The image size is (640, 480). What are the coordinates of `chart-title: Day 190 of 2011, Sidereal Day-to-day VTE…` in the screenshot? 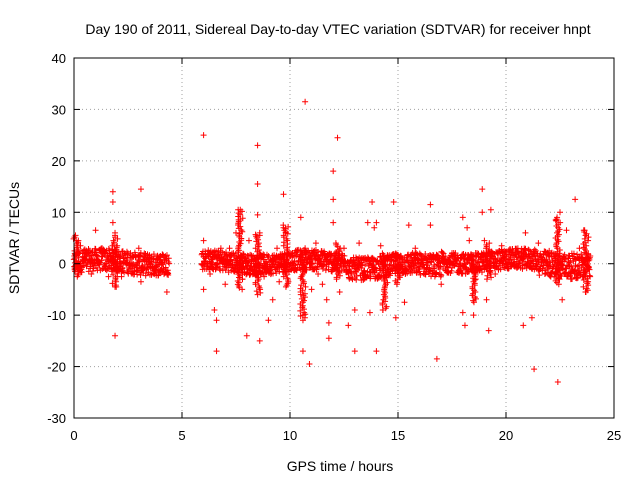 It's located at (337, 29).